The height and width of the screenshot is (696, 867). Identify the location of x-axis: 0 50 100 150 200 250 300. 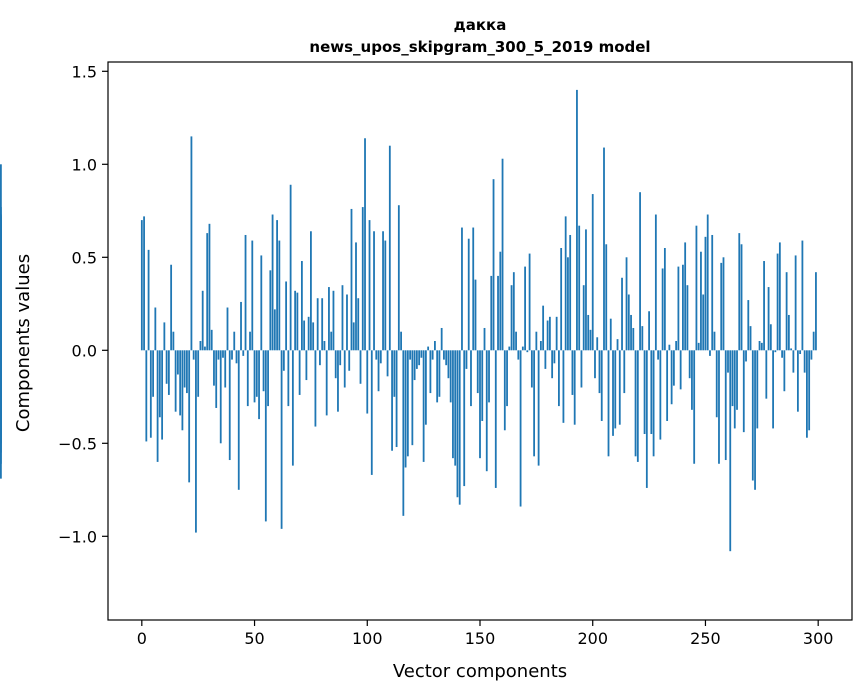
(485, 634).